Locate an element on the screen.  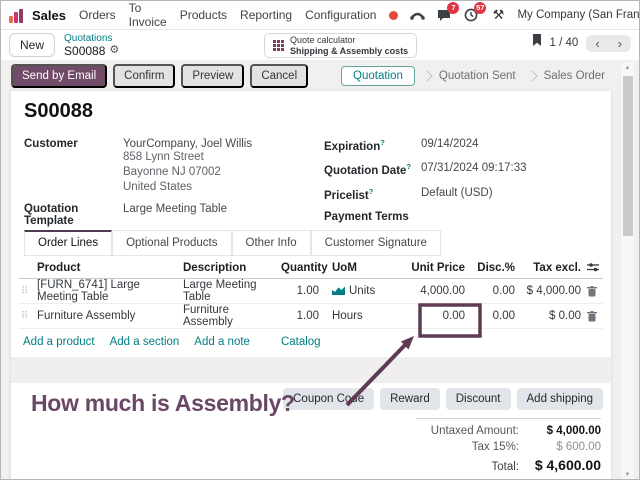
scroll-up-icon: ▲ is located at coordinates (627, 68).